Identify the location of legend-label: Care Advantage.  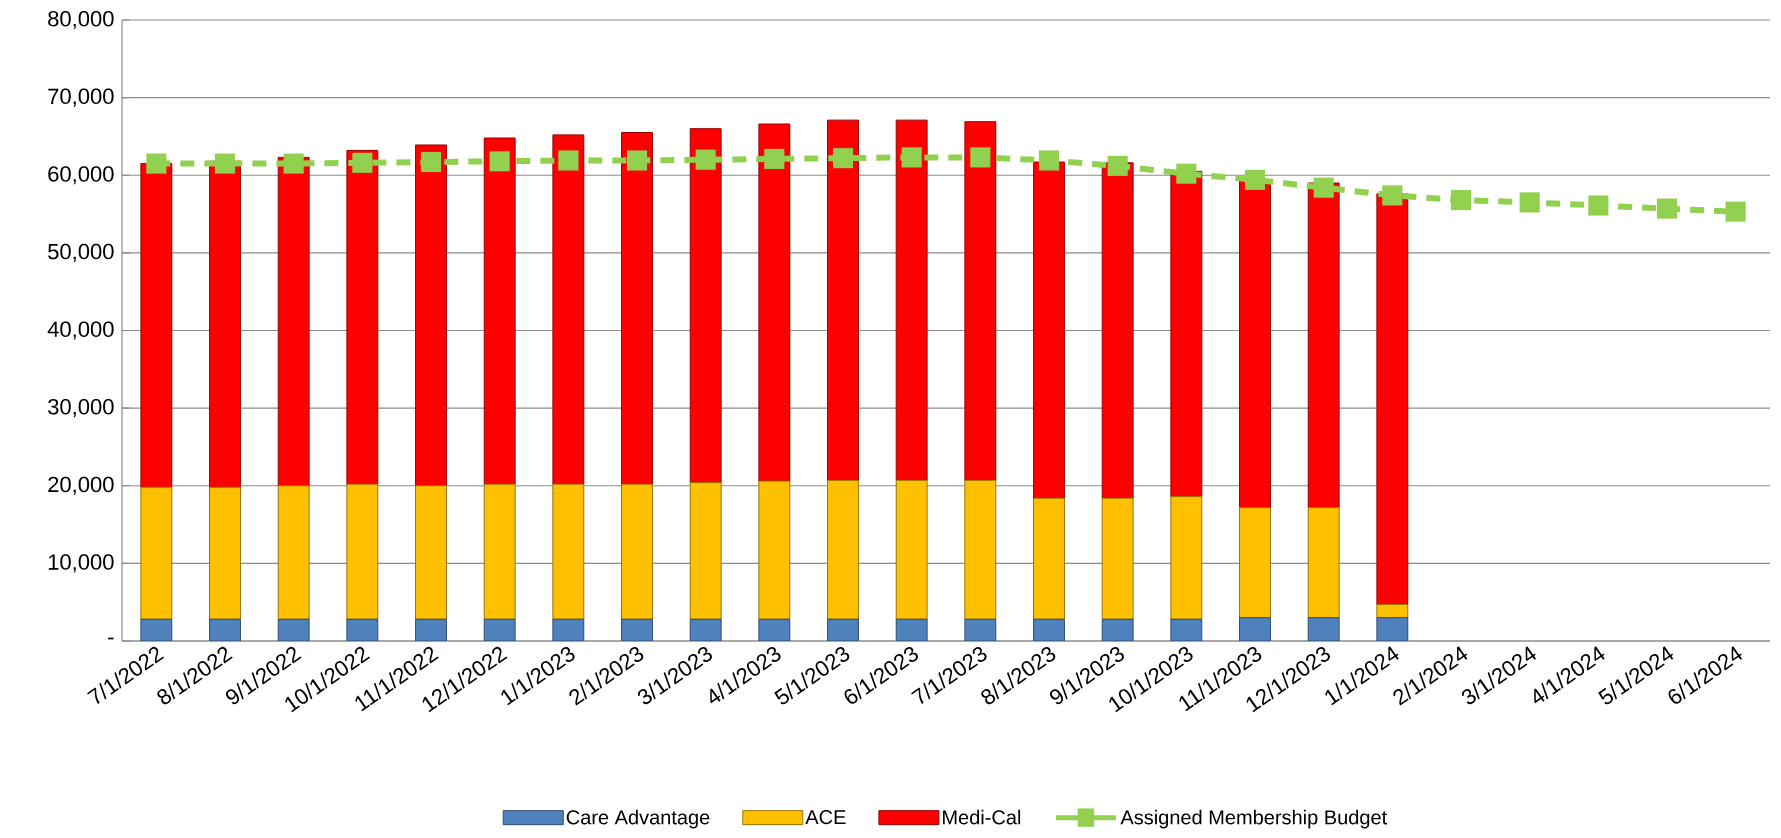
(638, 819).